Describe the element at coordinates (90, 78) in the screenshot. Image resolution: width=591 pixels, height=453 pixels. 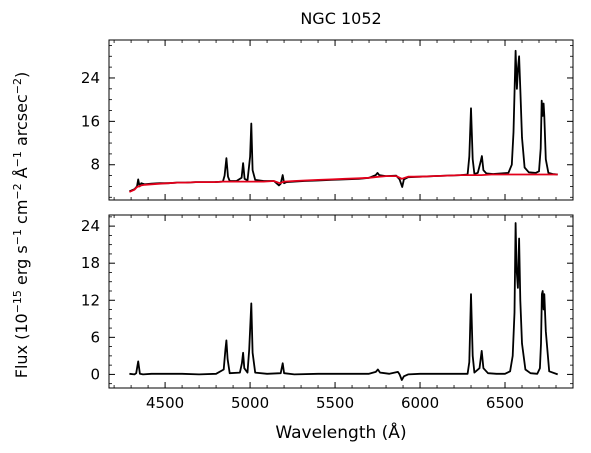
I see `y-tick-label-panel-0-24: 24` at that location.